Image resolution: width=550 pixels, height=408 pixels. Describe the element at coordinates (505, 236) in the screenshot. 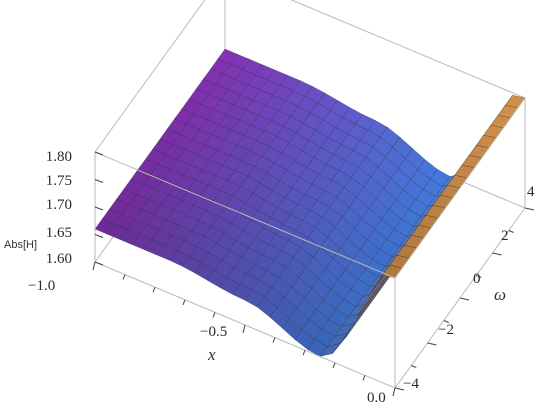

I see `y-tick-label: 2` at that location.